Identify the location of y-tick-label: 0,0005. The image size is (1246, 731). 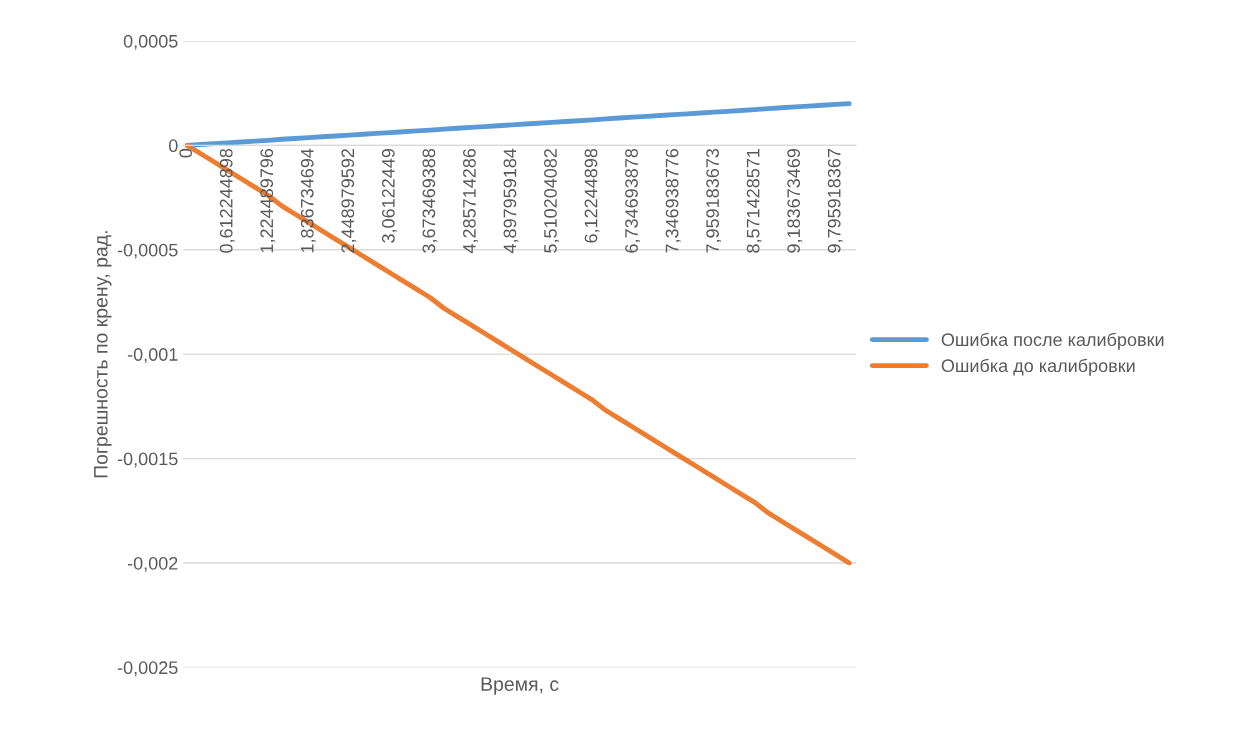
(150, 42).